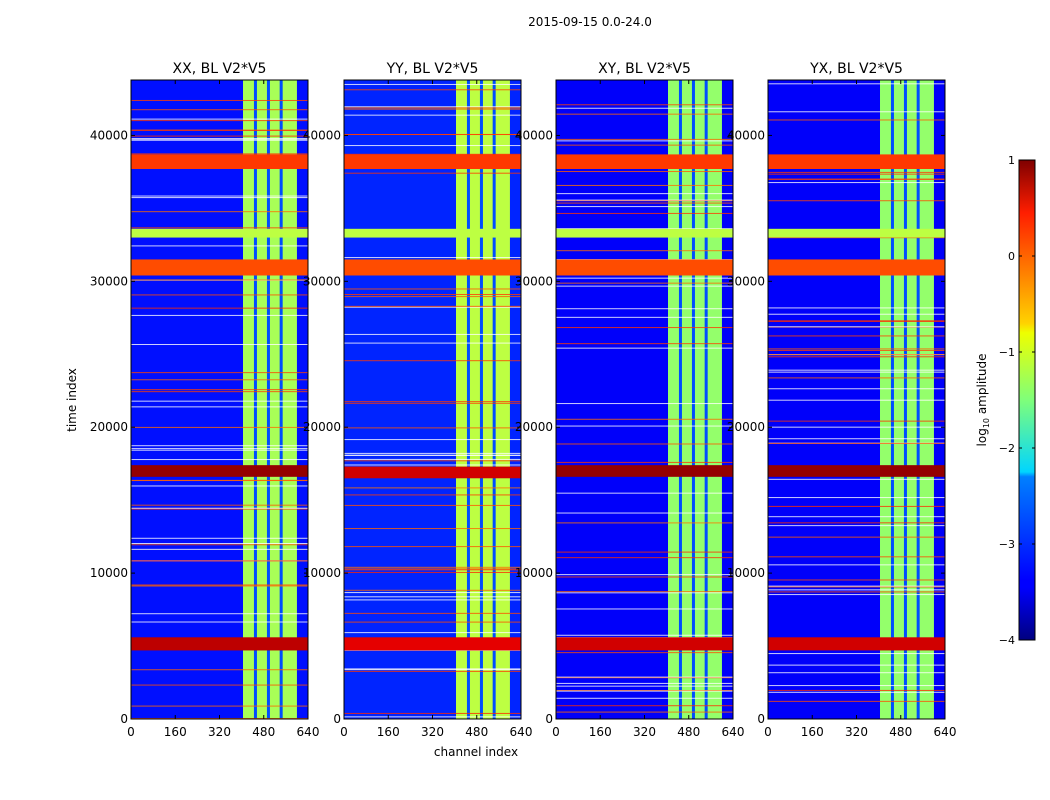 This screenshot has height=800, width=1050. Describe the element at coordinates (534, 135) in the screenshot. I see `y-tick-label: 40000` at that location.